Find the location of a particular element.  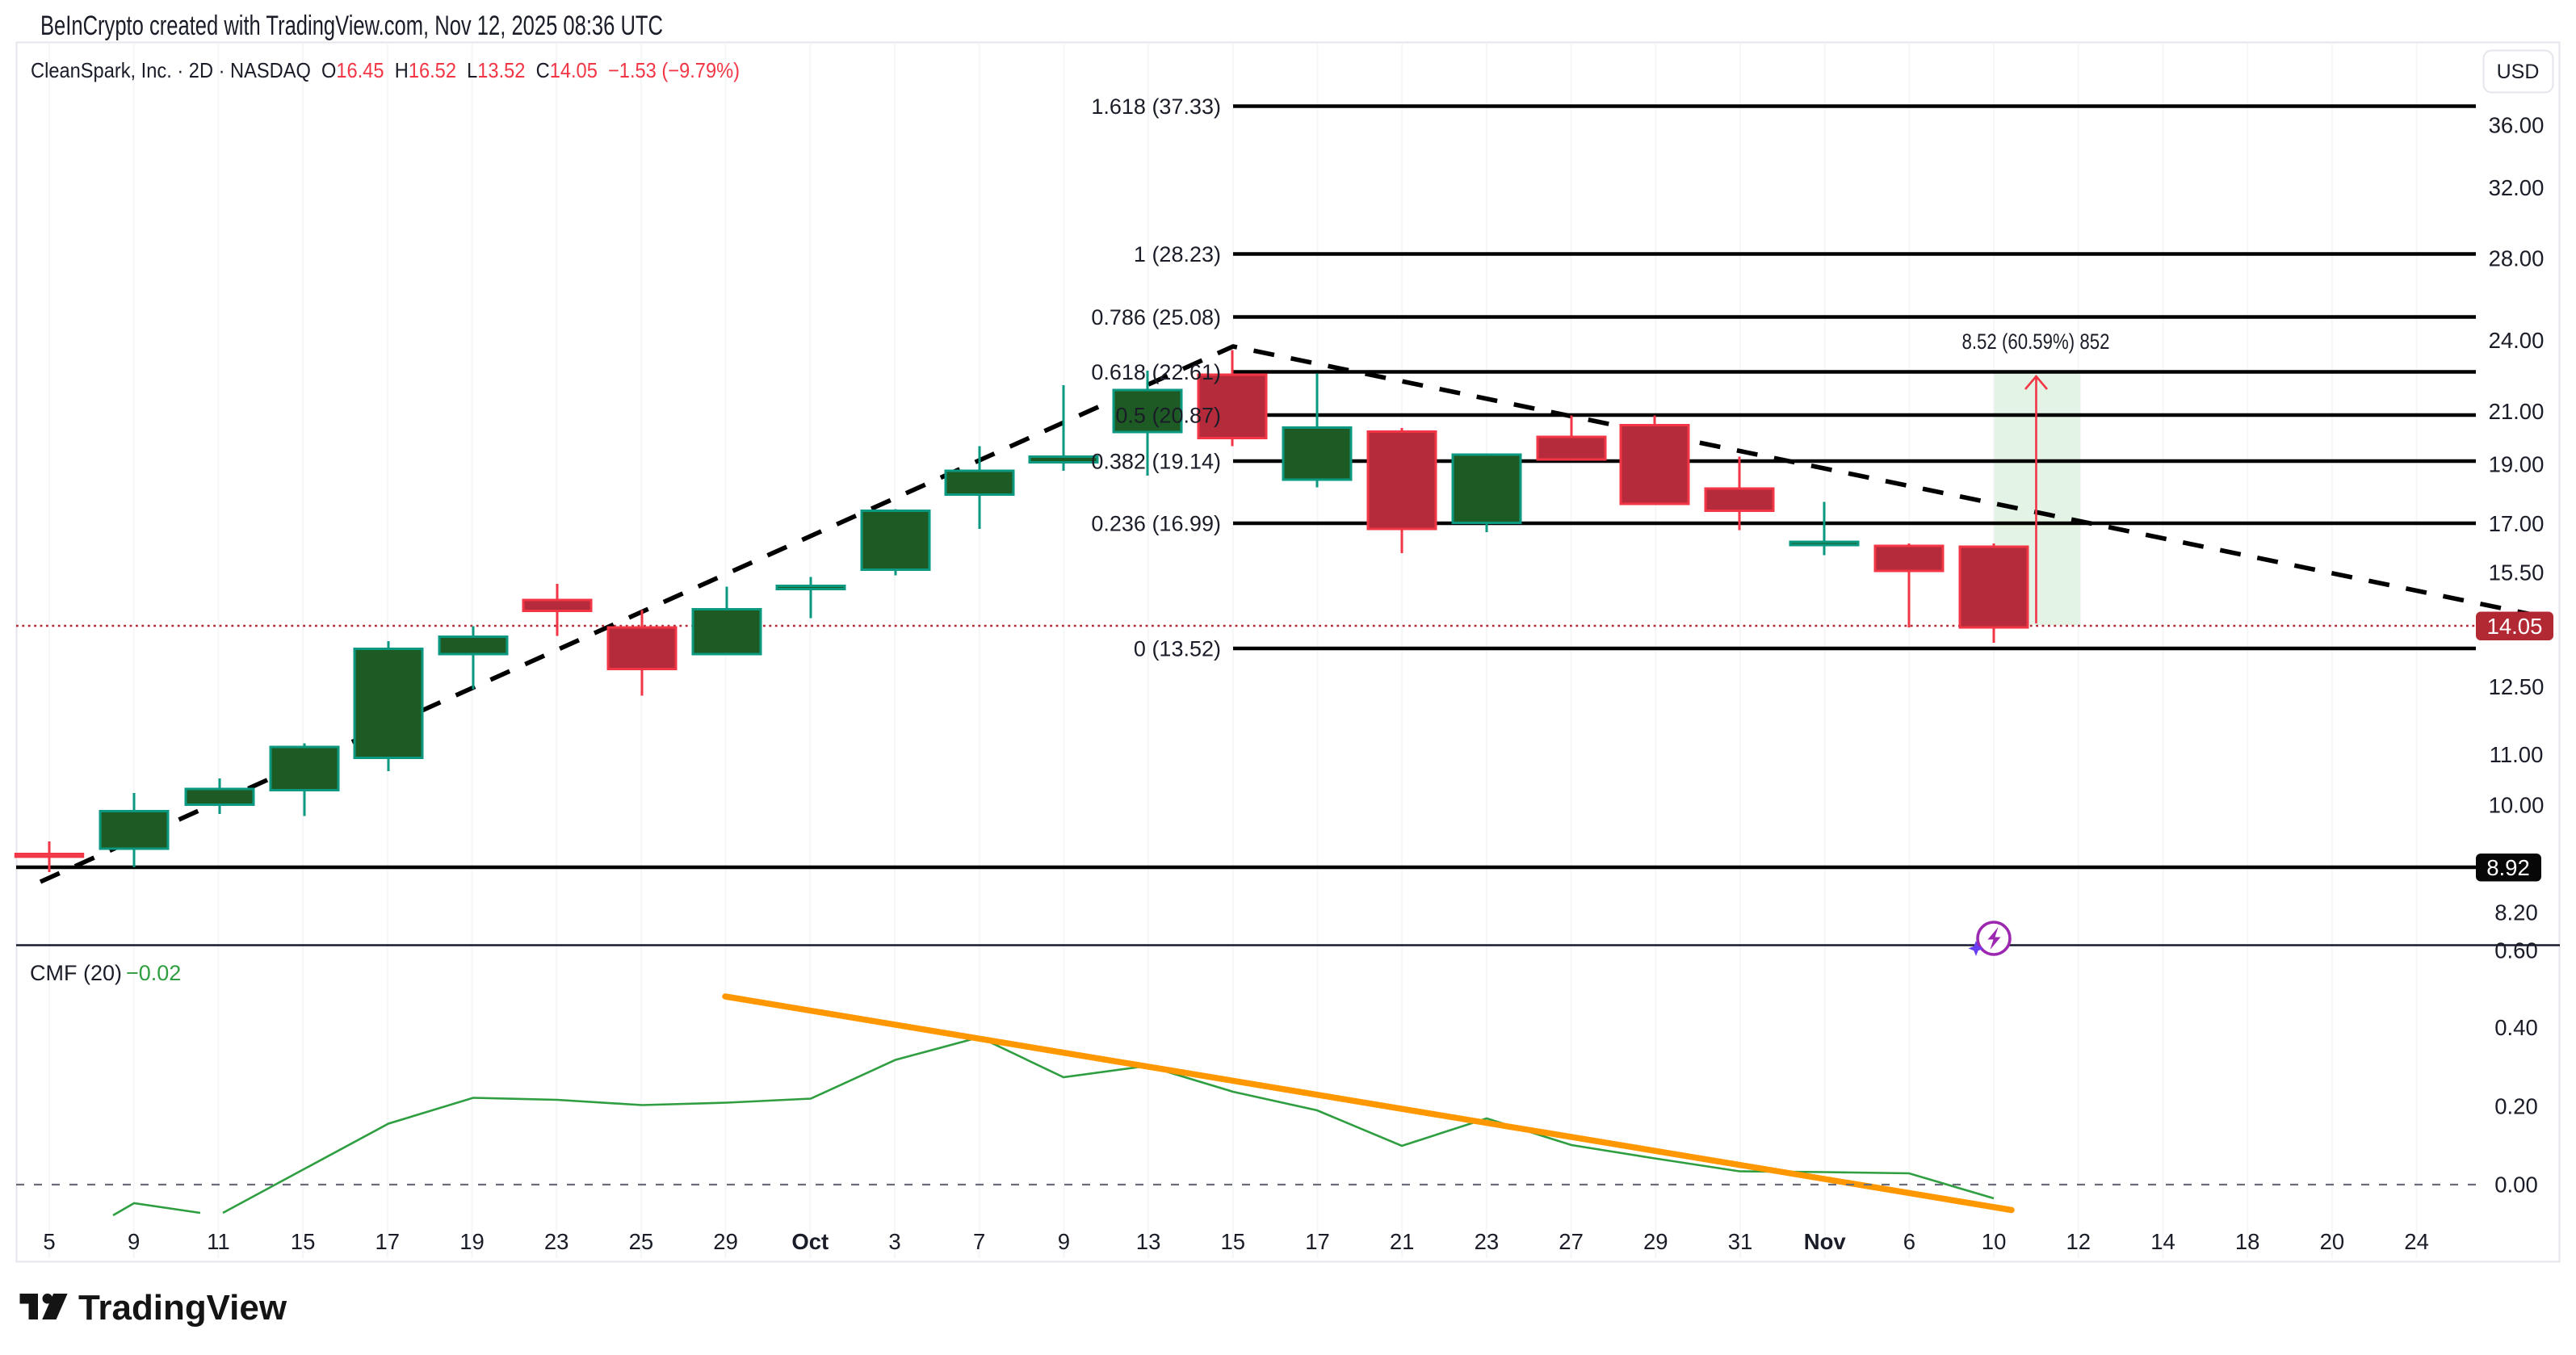

svg-text: 11.00 is located at coordinates (2517, 754).